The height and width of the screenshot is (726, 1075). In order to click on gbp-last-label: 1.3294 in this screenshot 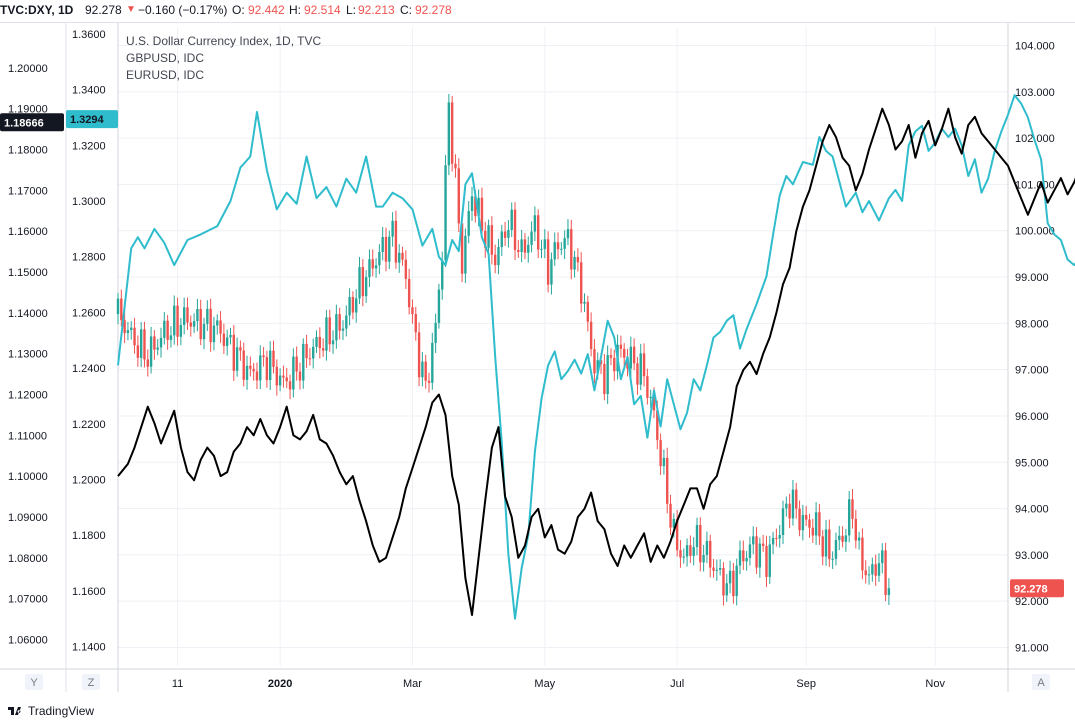, I will do `click(87, 120)`.